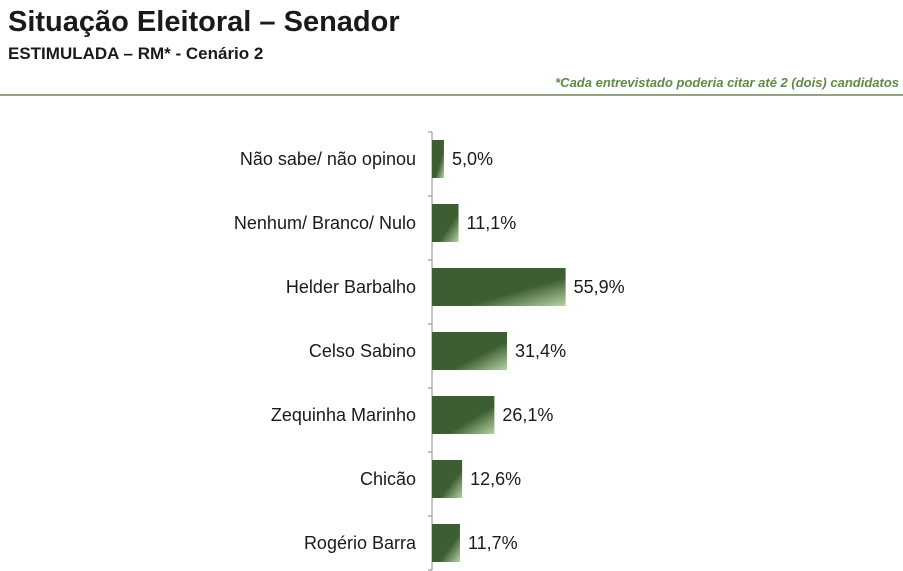  I want to click on data-label: 11,7%, so click(493, 543).